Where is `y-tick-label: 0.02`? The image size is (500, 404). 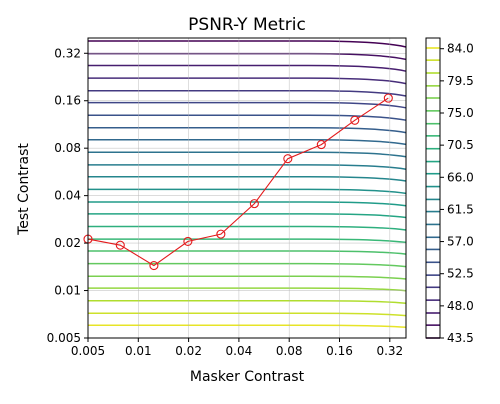
y-tick-label: 0.02 is located at coordinates (67, 243).